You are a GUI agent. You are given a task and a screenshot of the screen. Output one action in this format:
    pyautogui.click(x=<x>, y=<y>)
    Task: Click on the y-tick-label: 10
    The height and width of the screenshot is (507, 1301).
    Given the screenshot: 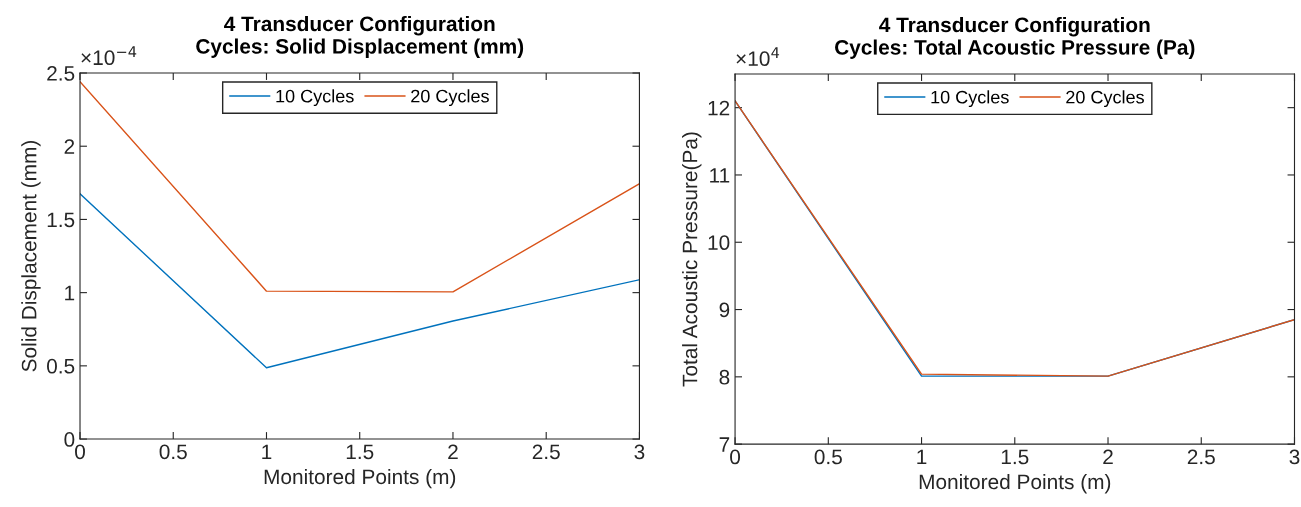 What is the action you would take?
    pyautogui.click(x=719, y=243)
    